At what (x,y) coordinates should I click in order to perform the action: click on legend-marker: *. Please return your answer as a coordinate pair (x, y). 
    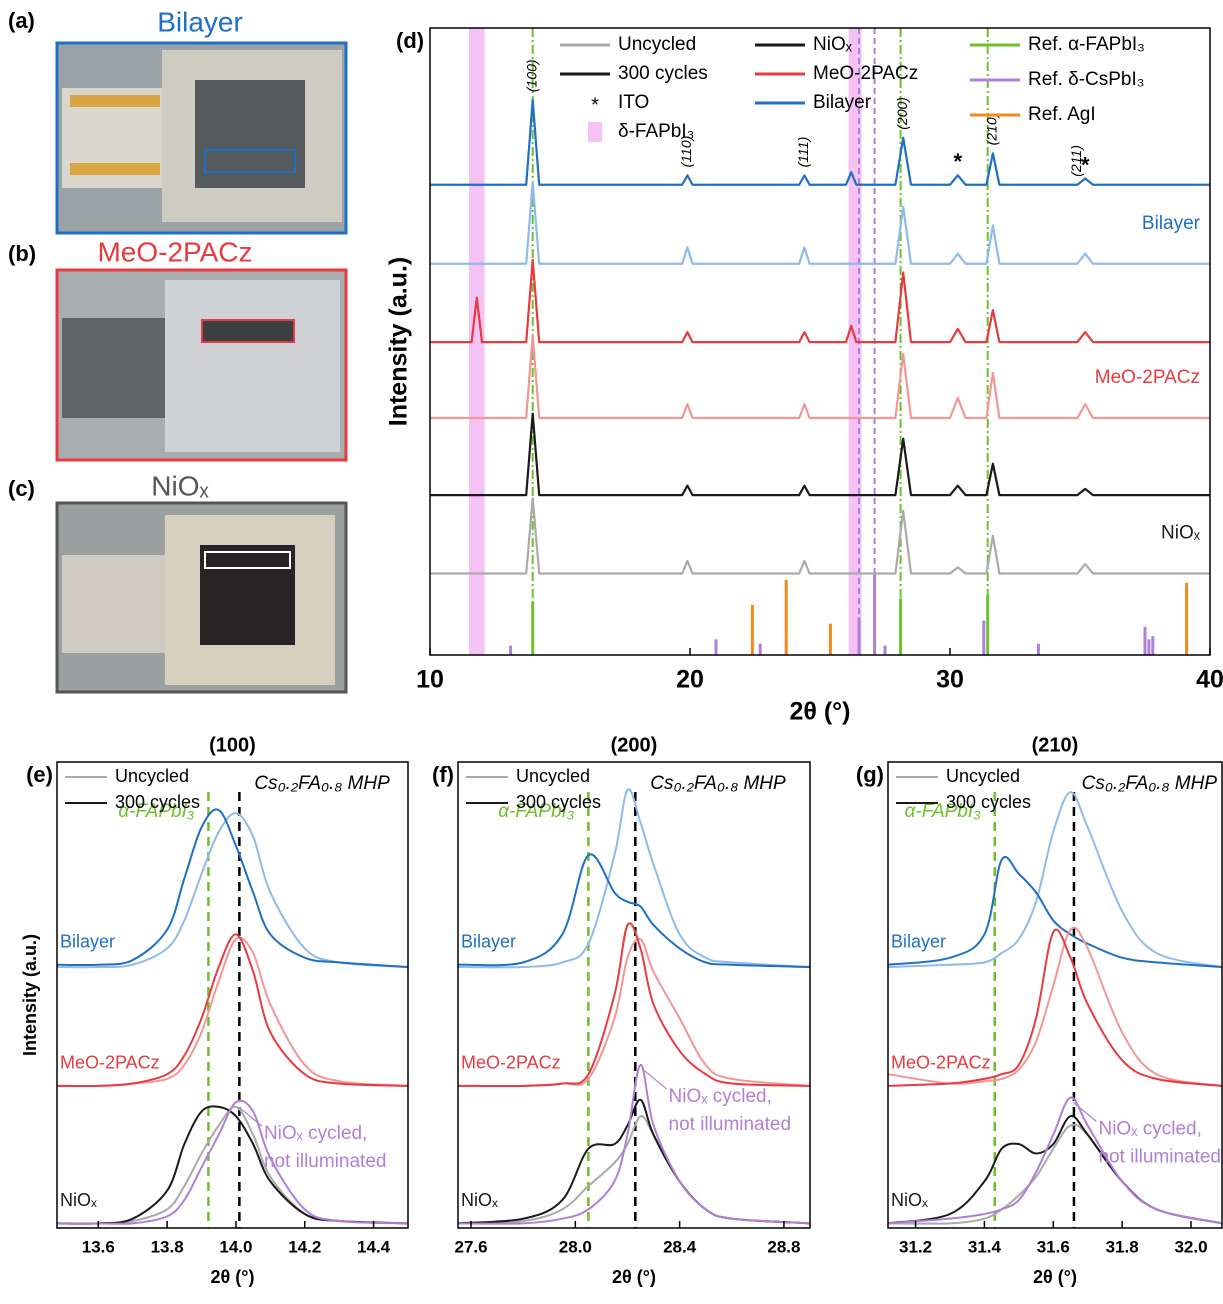
    Looking at the image, I should click on (595, 105).